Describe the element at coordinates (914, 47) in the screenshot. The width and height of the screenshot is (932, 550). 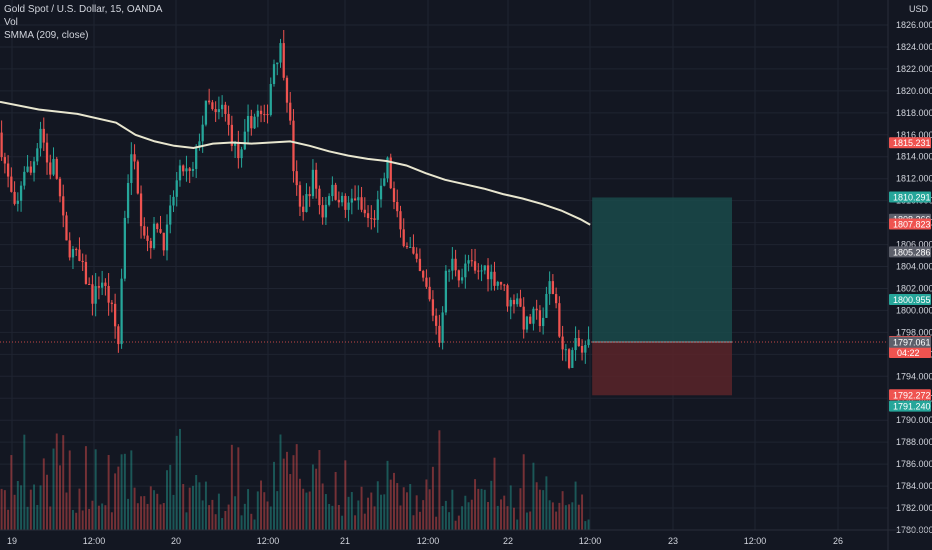
I see `y-tick-label: 1824.000` at that location.